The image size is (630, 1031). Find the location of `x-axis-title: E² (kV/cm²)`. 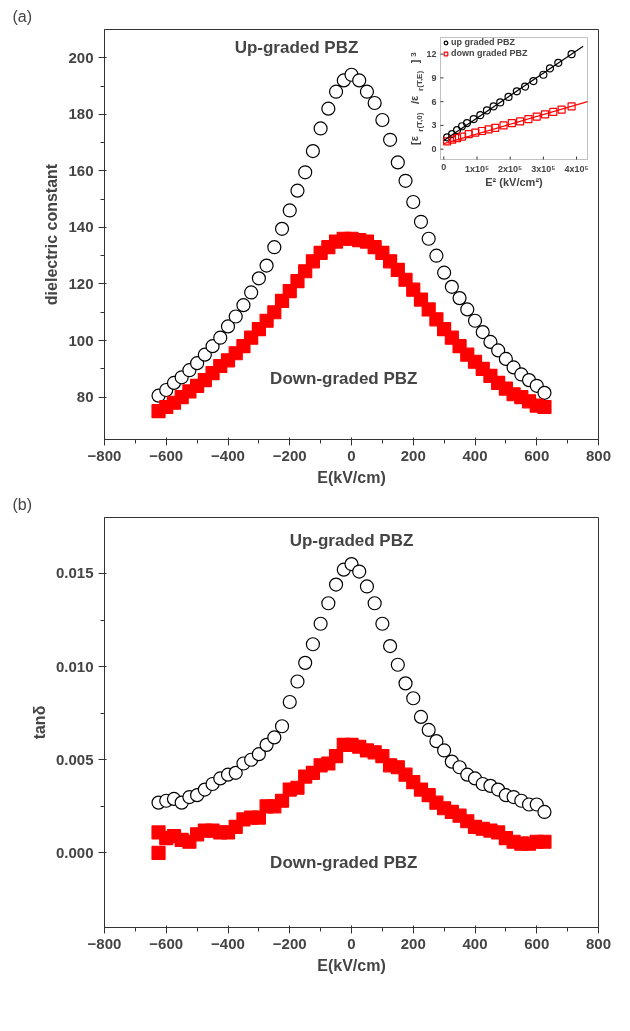

x-axis-title: E² (kV/cm²) is located at coordinates (514, 181).